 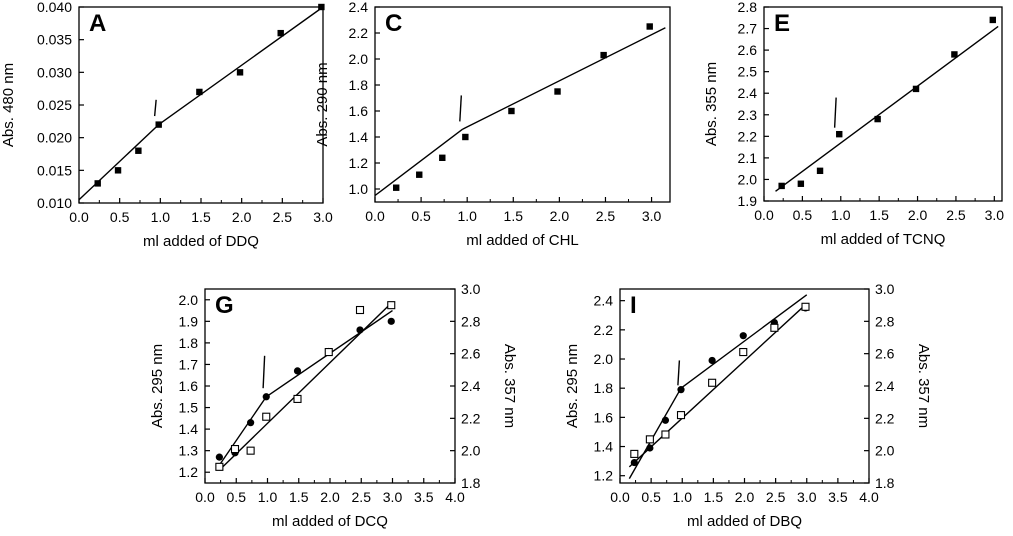 What do you see at coordinates (604, 359) in the screenshot?
I see `y-tick-label: 2.0` at bounding box center [604, 359].